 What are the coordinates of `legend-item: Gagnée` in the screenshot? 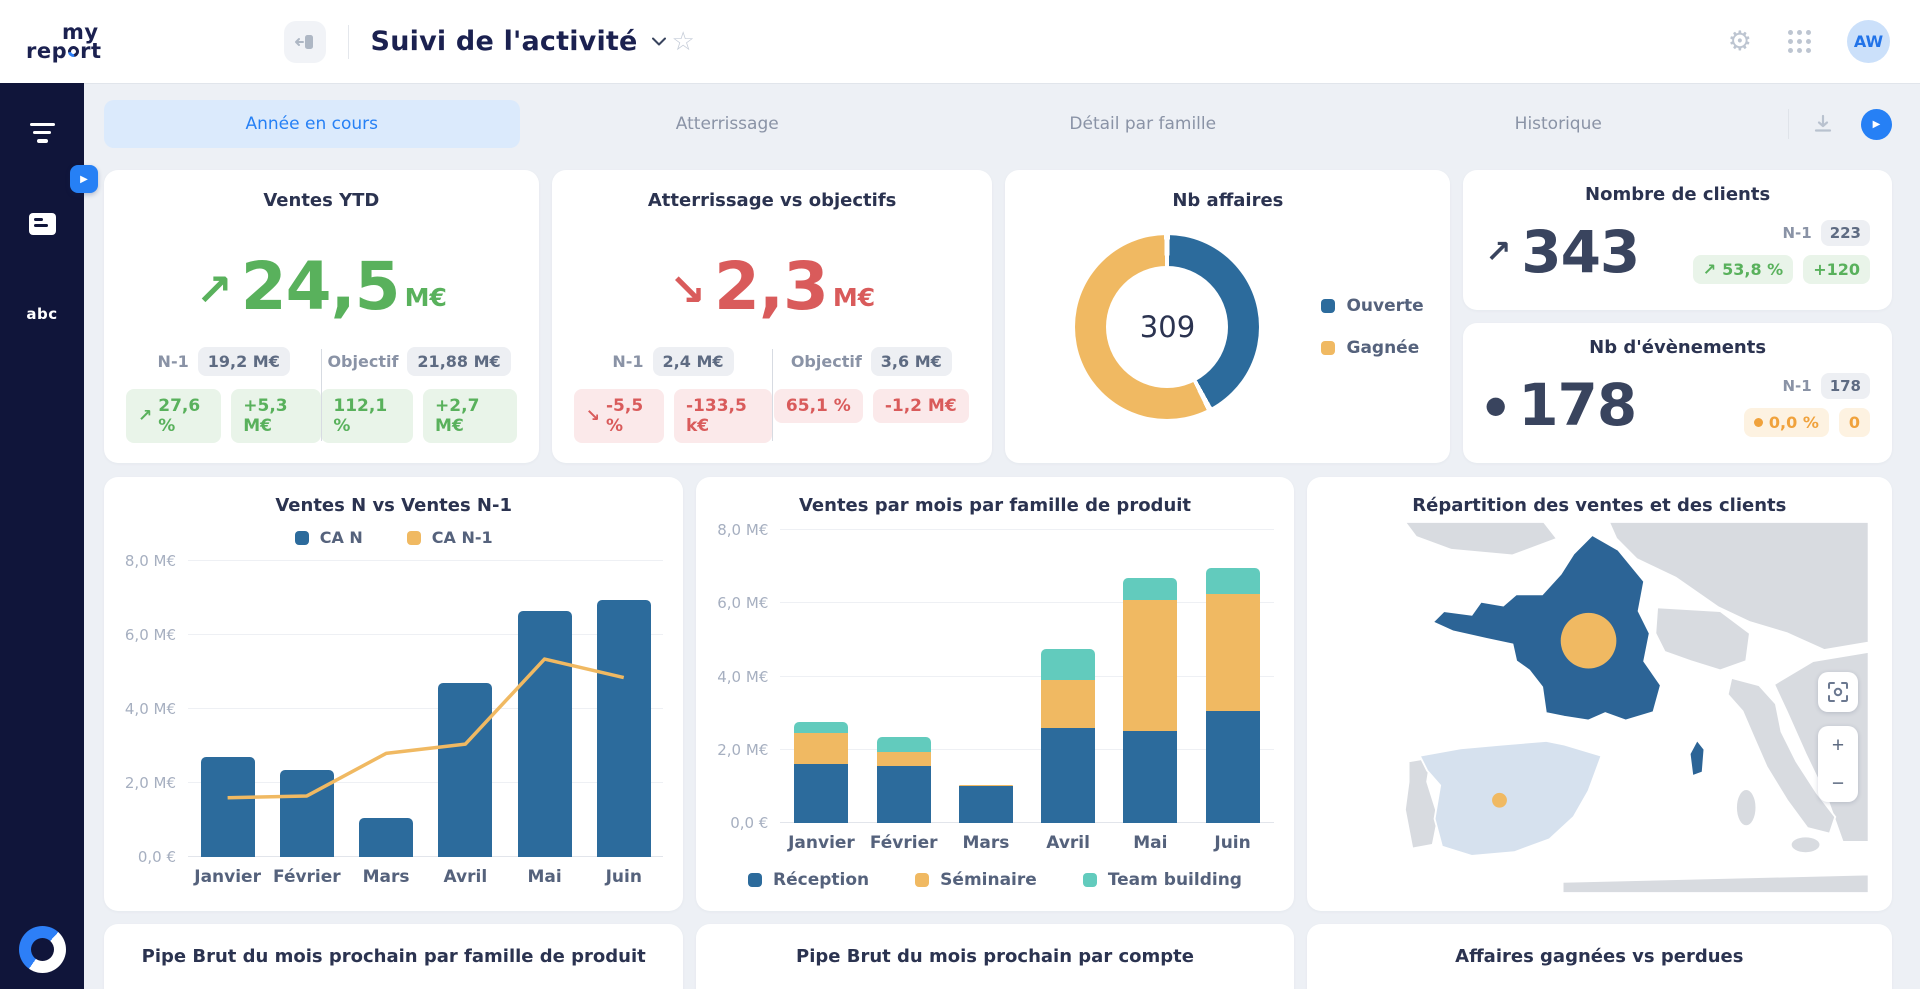 It's located at (1372, 348).